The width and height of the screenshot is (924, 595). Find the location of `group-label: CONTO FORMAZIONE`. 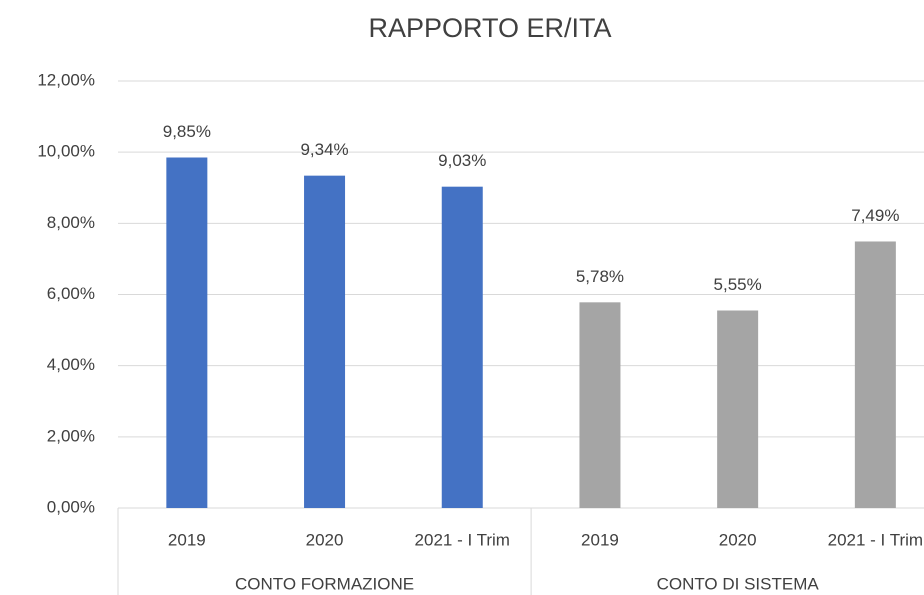

group-label: CONTO FORMAZIONE is located at coordinates (324, 583).